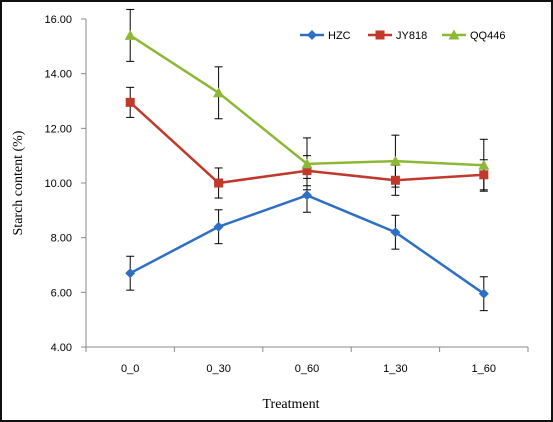 Image resolution: width=553 pixels, height=422 pixels. Describe the element at coordinates (487, 36) in the screenshot. I see `legend-label-qq446: QQ446` at that location.